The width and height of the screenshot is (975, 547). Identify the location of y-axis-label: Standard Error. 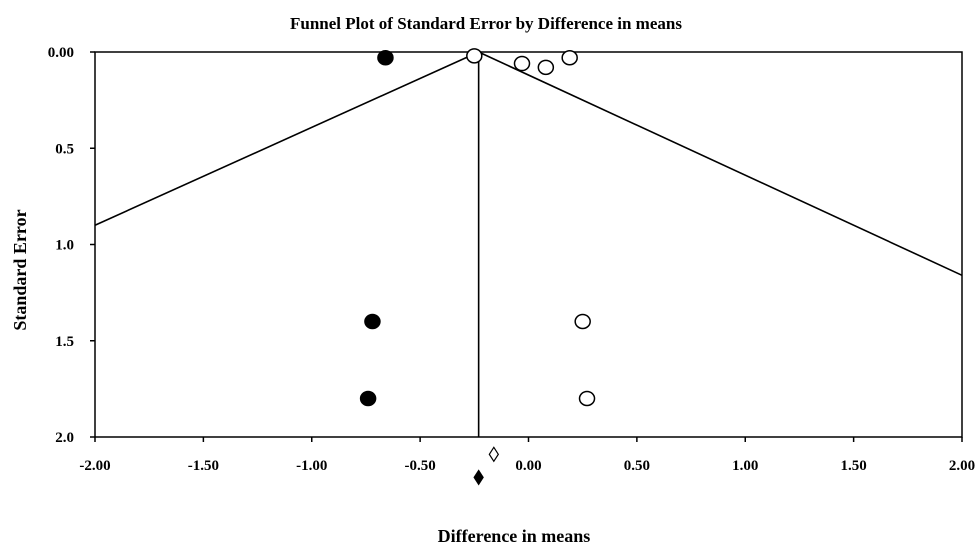
(20, 269).